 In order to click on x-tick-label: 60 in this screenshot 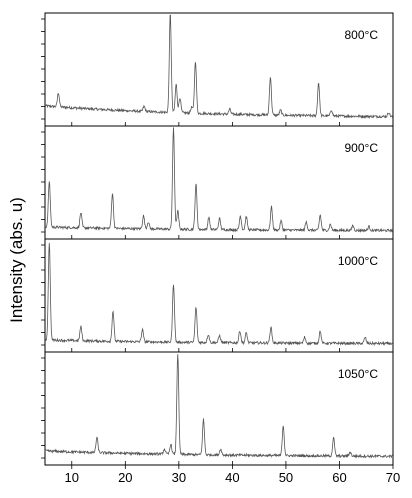, I will do `click(339, 477)`.